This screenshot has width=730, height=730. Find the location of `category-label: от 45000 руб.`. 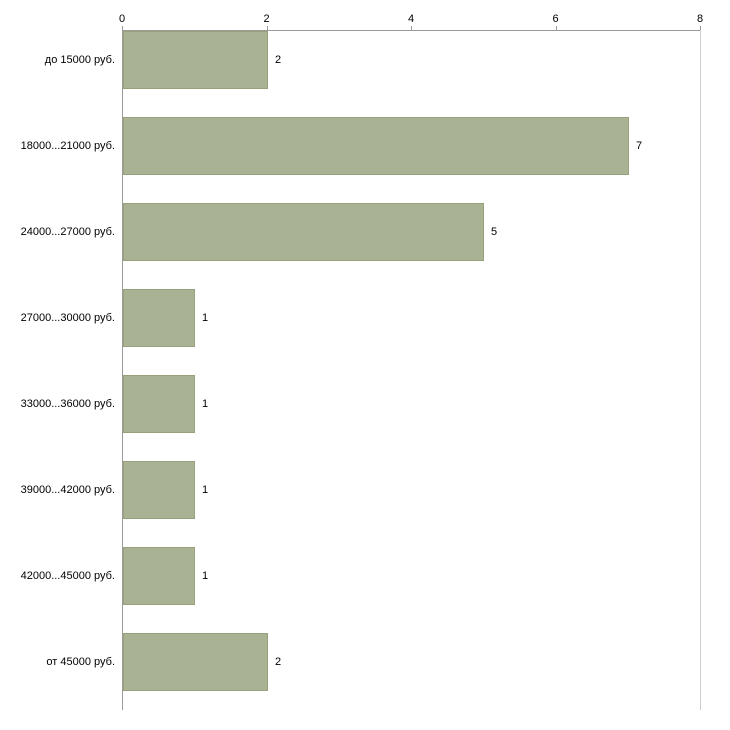

category-label: от 45000 руб. is located at coordinates (80, 662).